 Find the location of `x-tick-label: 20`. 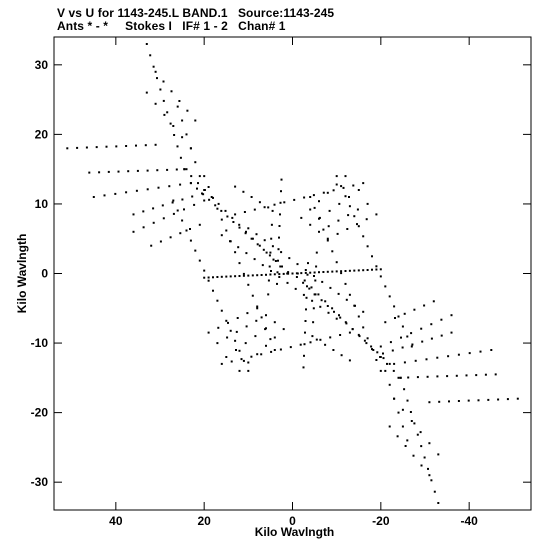

x-tick-label: 20 is located at coordinates (204, 521).